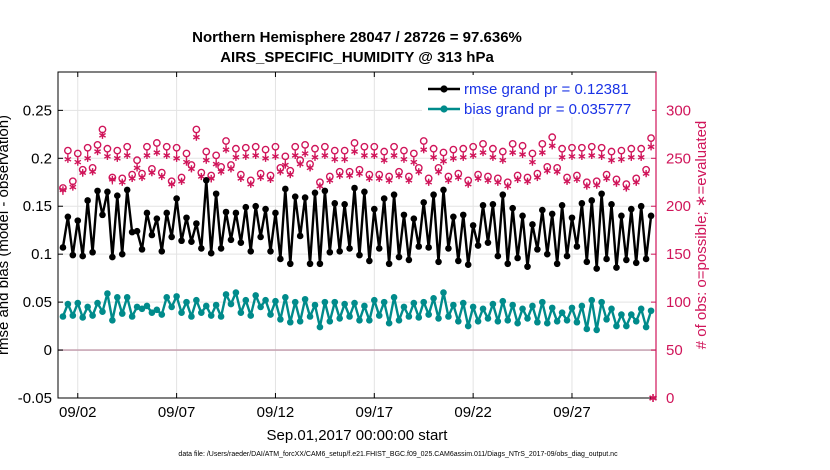 This screenshot has width=830, height=470. What do you see at coordinates (375, 412) in the screenshot?
I see `x-tick-label: 09/17` at bounding box center [375, 412].